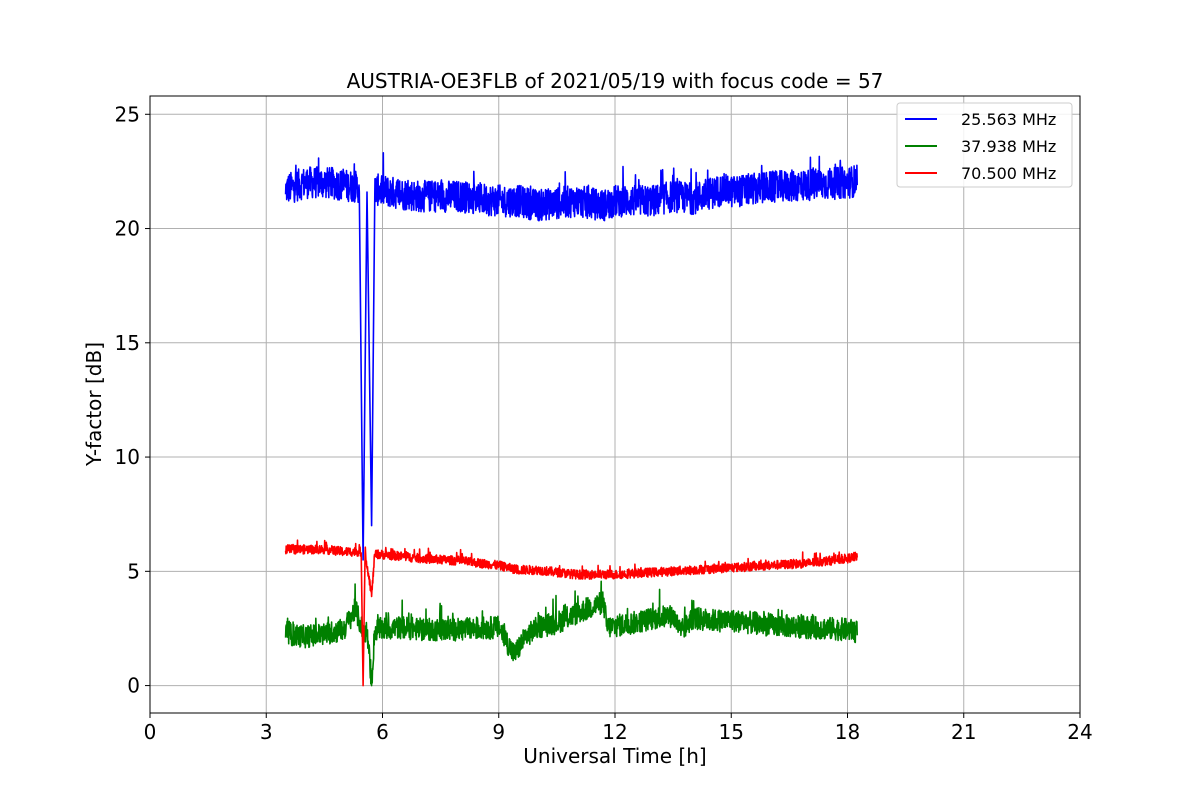 The image size is (1200, 800). I want to click on x-tick-label: 9, so click(498, 732).